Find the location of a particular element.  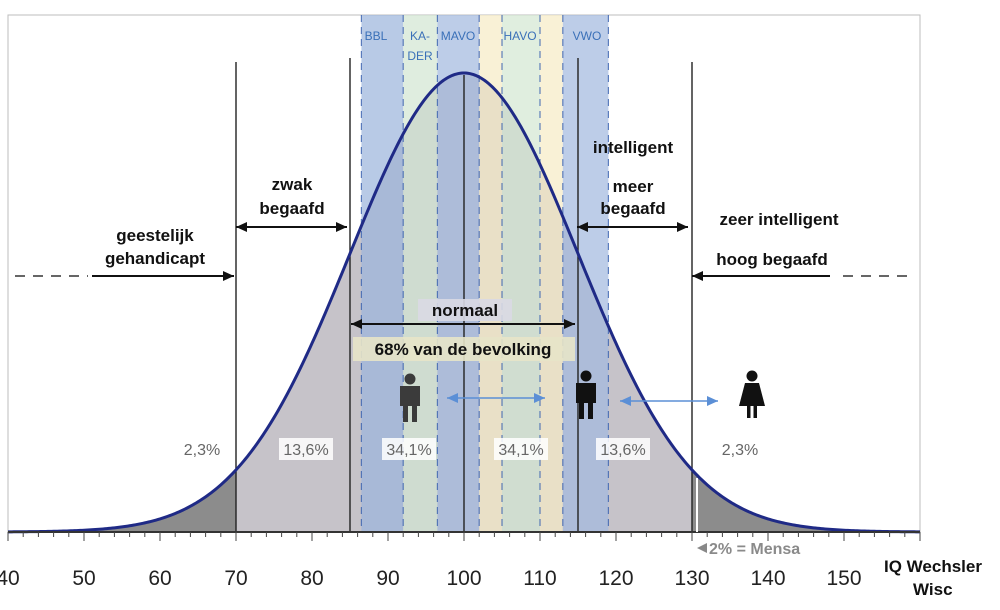

label-begaafd-low: begaafd is located at coordinates (291, 208).